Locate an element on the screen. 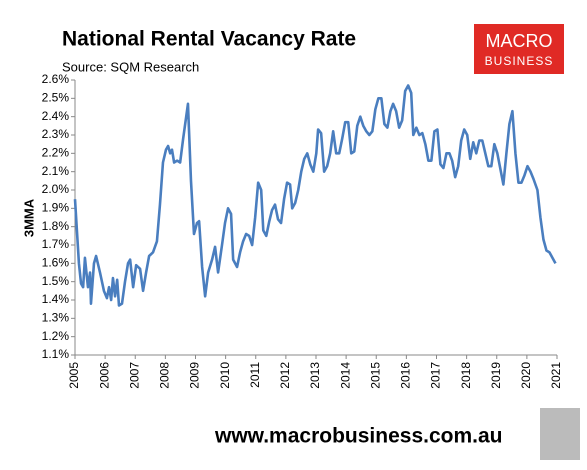 Image resolution: width=587 pixels, height=470 pixels. x-tick-label: 2010 is located at coordinates (225, 375).